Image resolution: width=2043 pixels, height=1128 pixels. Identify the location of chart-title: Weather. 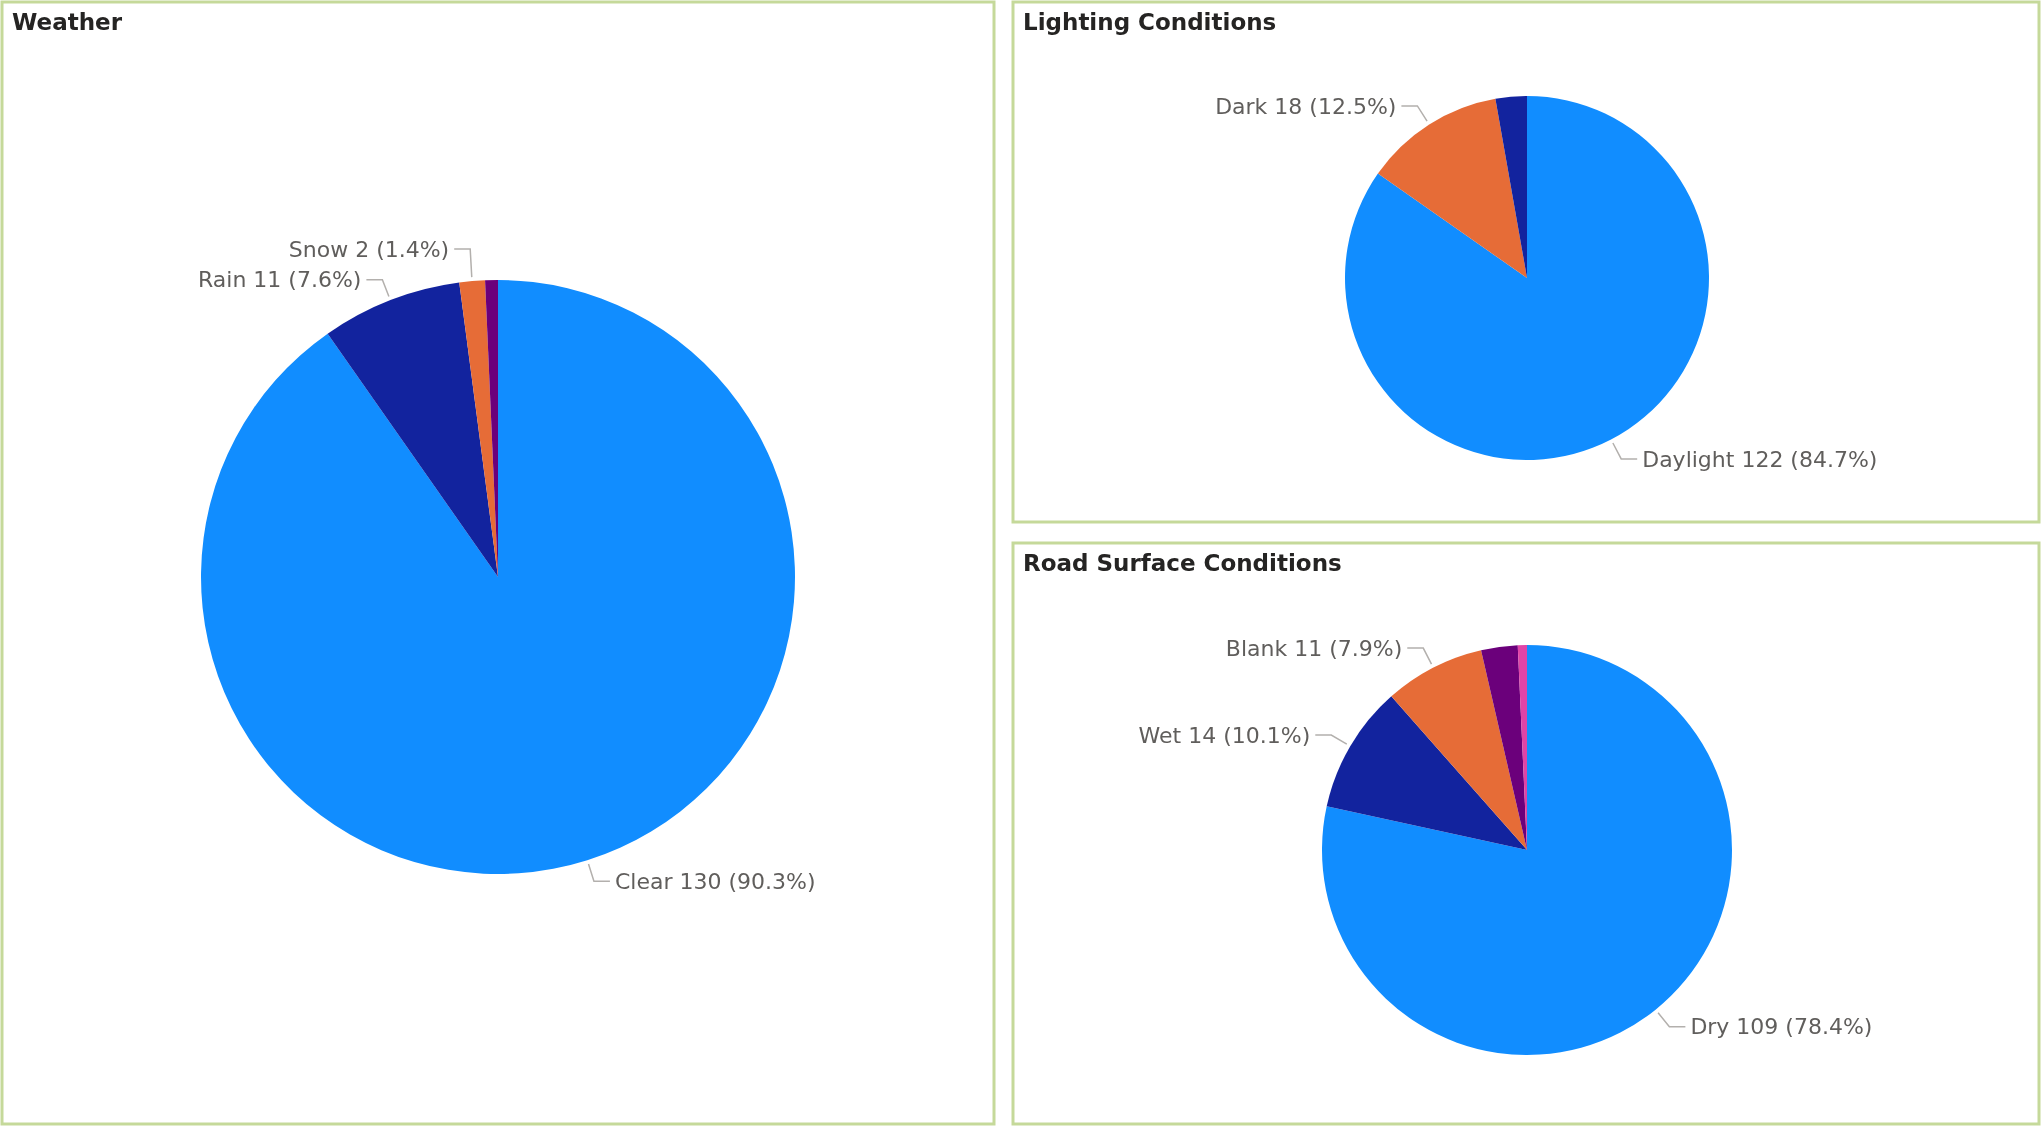
(67, 22).